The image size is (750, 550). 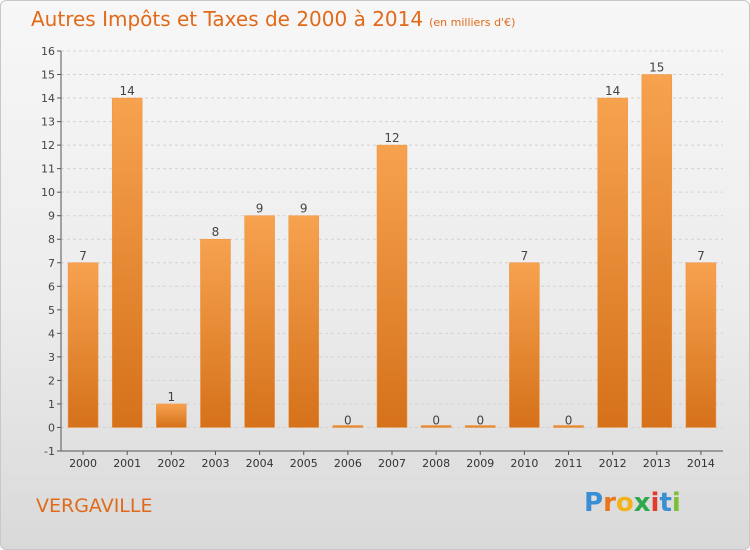 I want to click on x-tick-label: 2007, so click(x=392, y=463).